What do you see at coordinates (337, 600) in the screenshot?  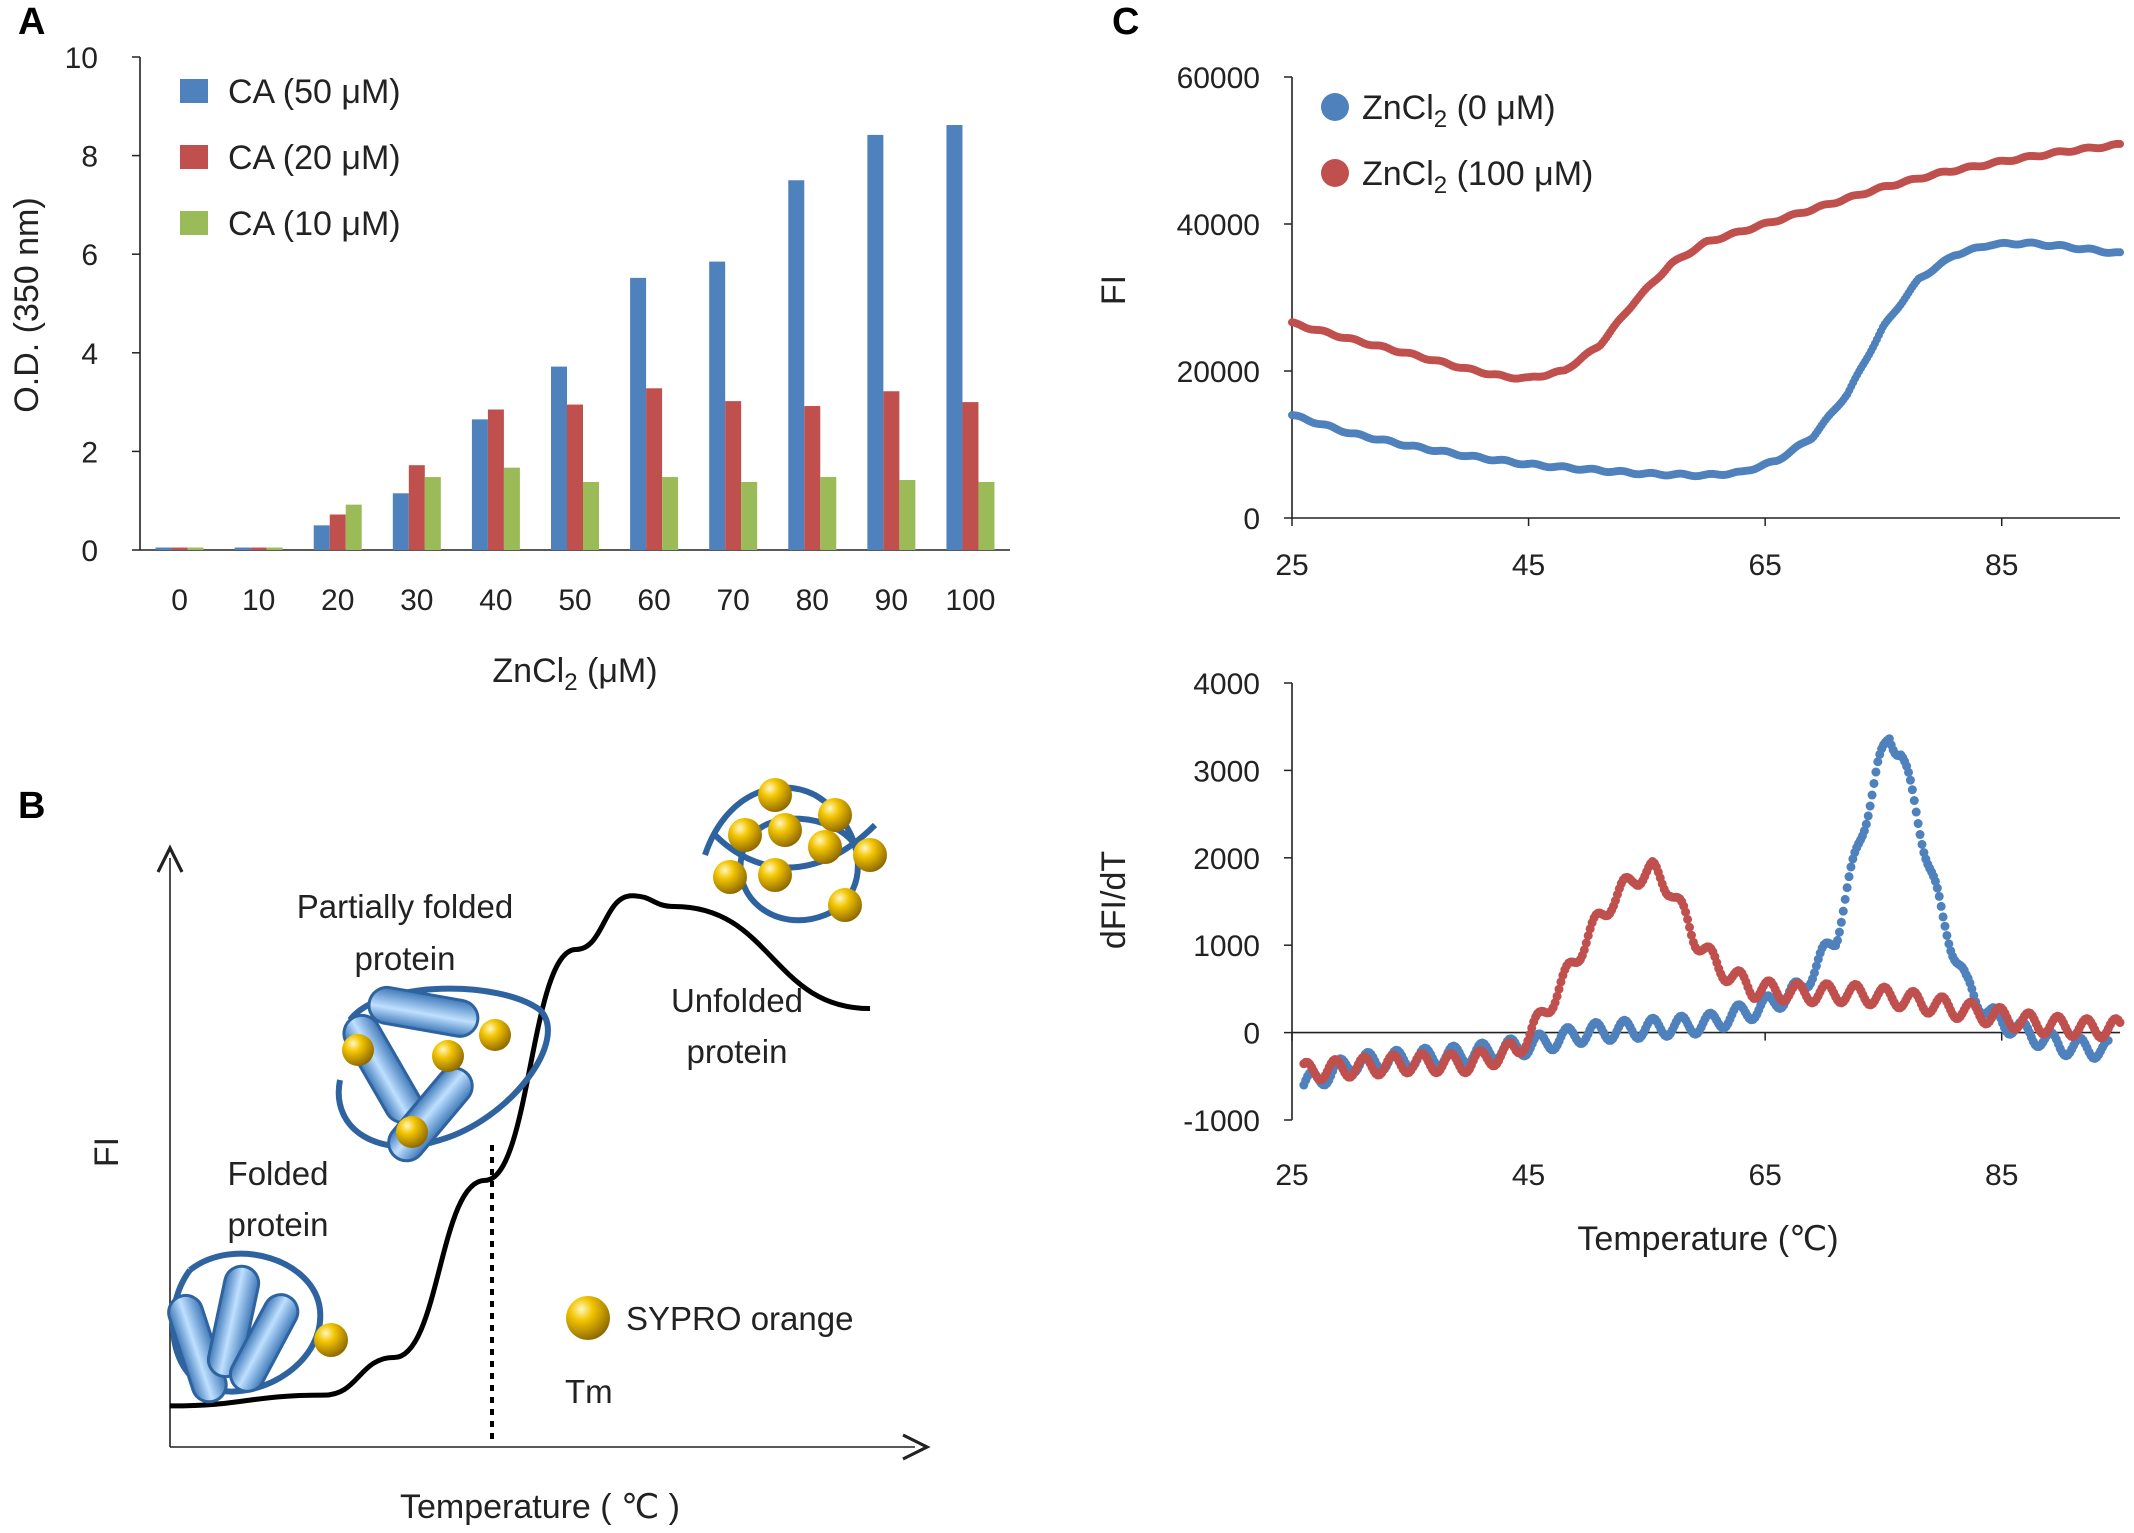 I see `chart-a-x-tick-label: 20` at bounding box center [337, 600].